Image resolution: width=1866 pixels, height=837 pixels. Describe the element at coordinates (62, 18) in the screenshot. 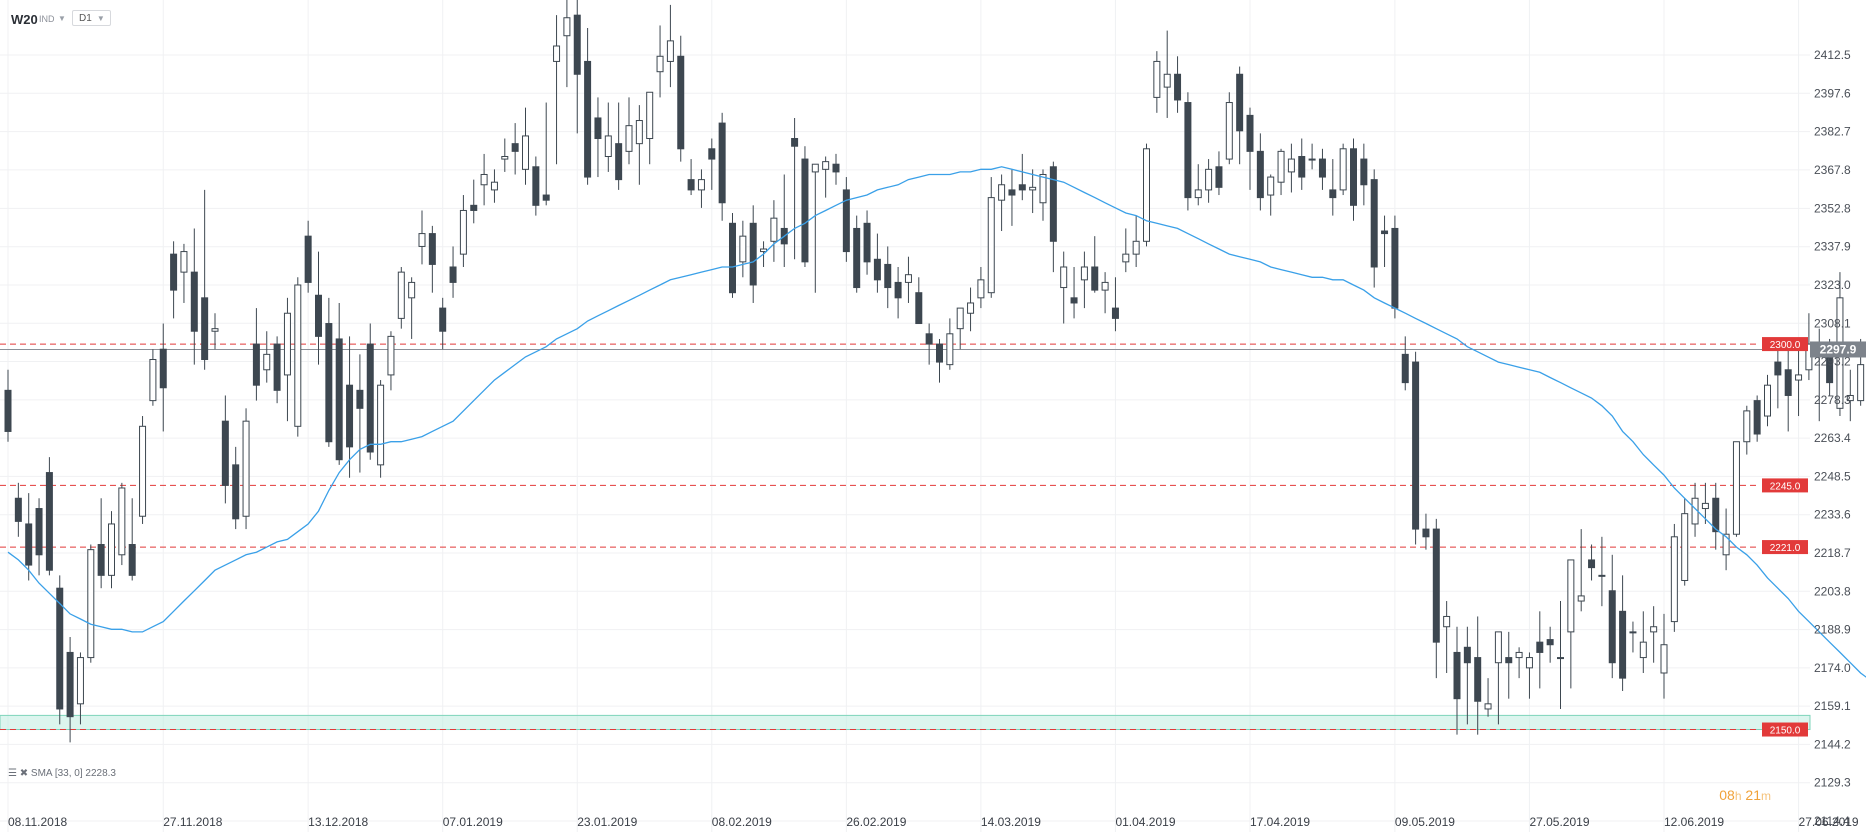

I see `chevron-down-icon: ▼` at that location.